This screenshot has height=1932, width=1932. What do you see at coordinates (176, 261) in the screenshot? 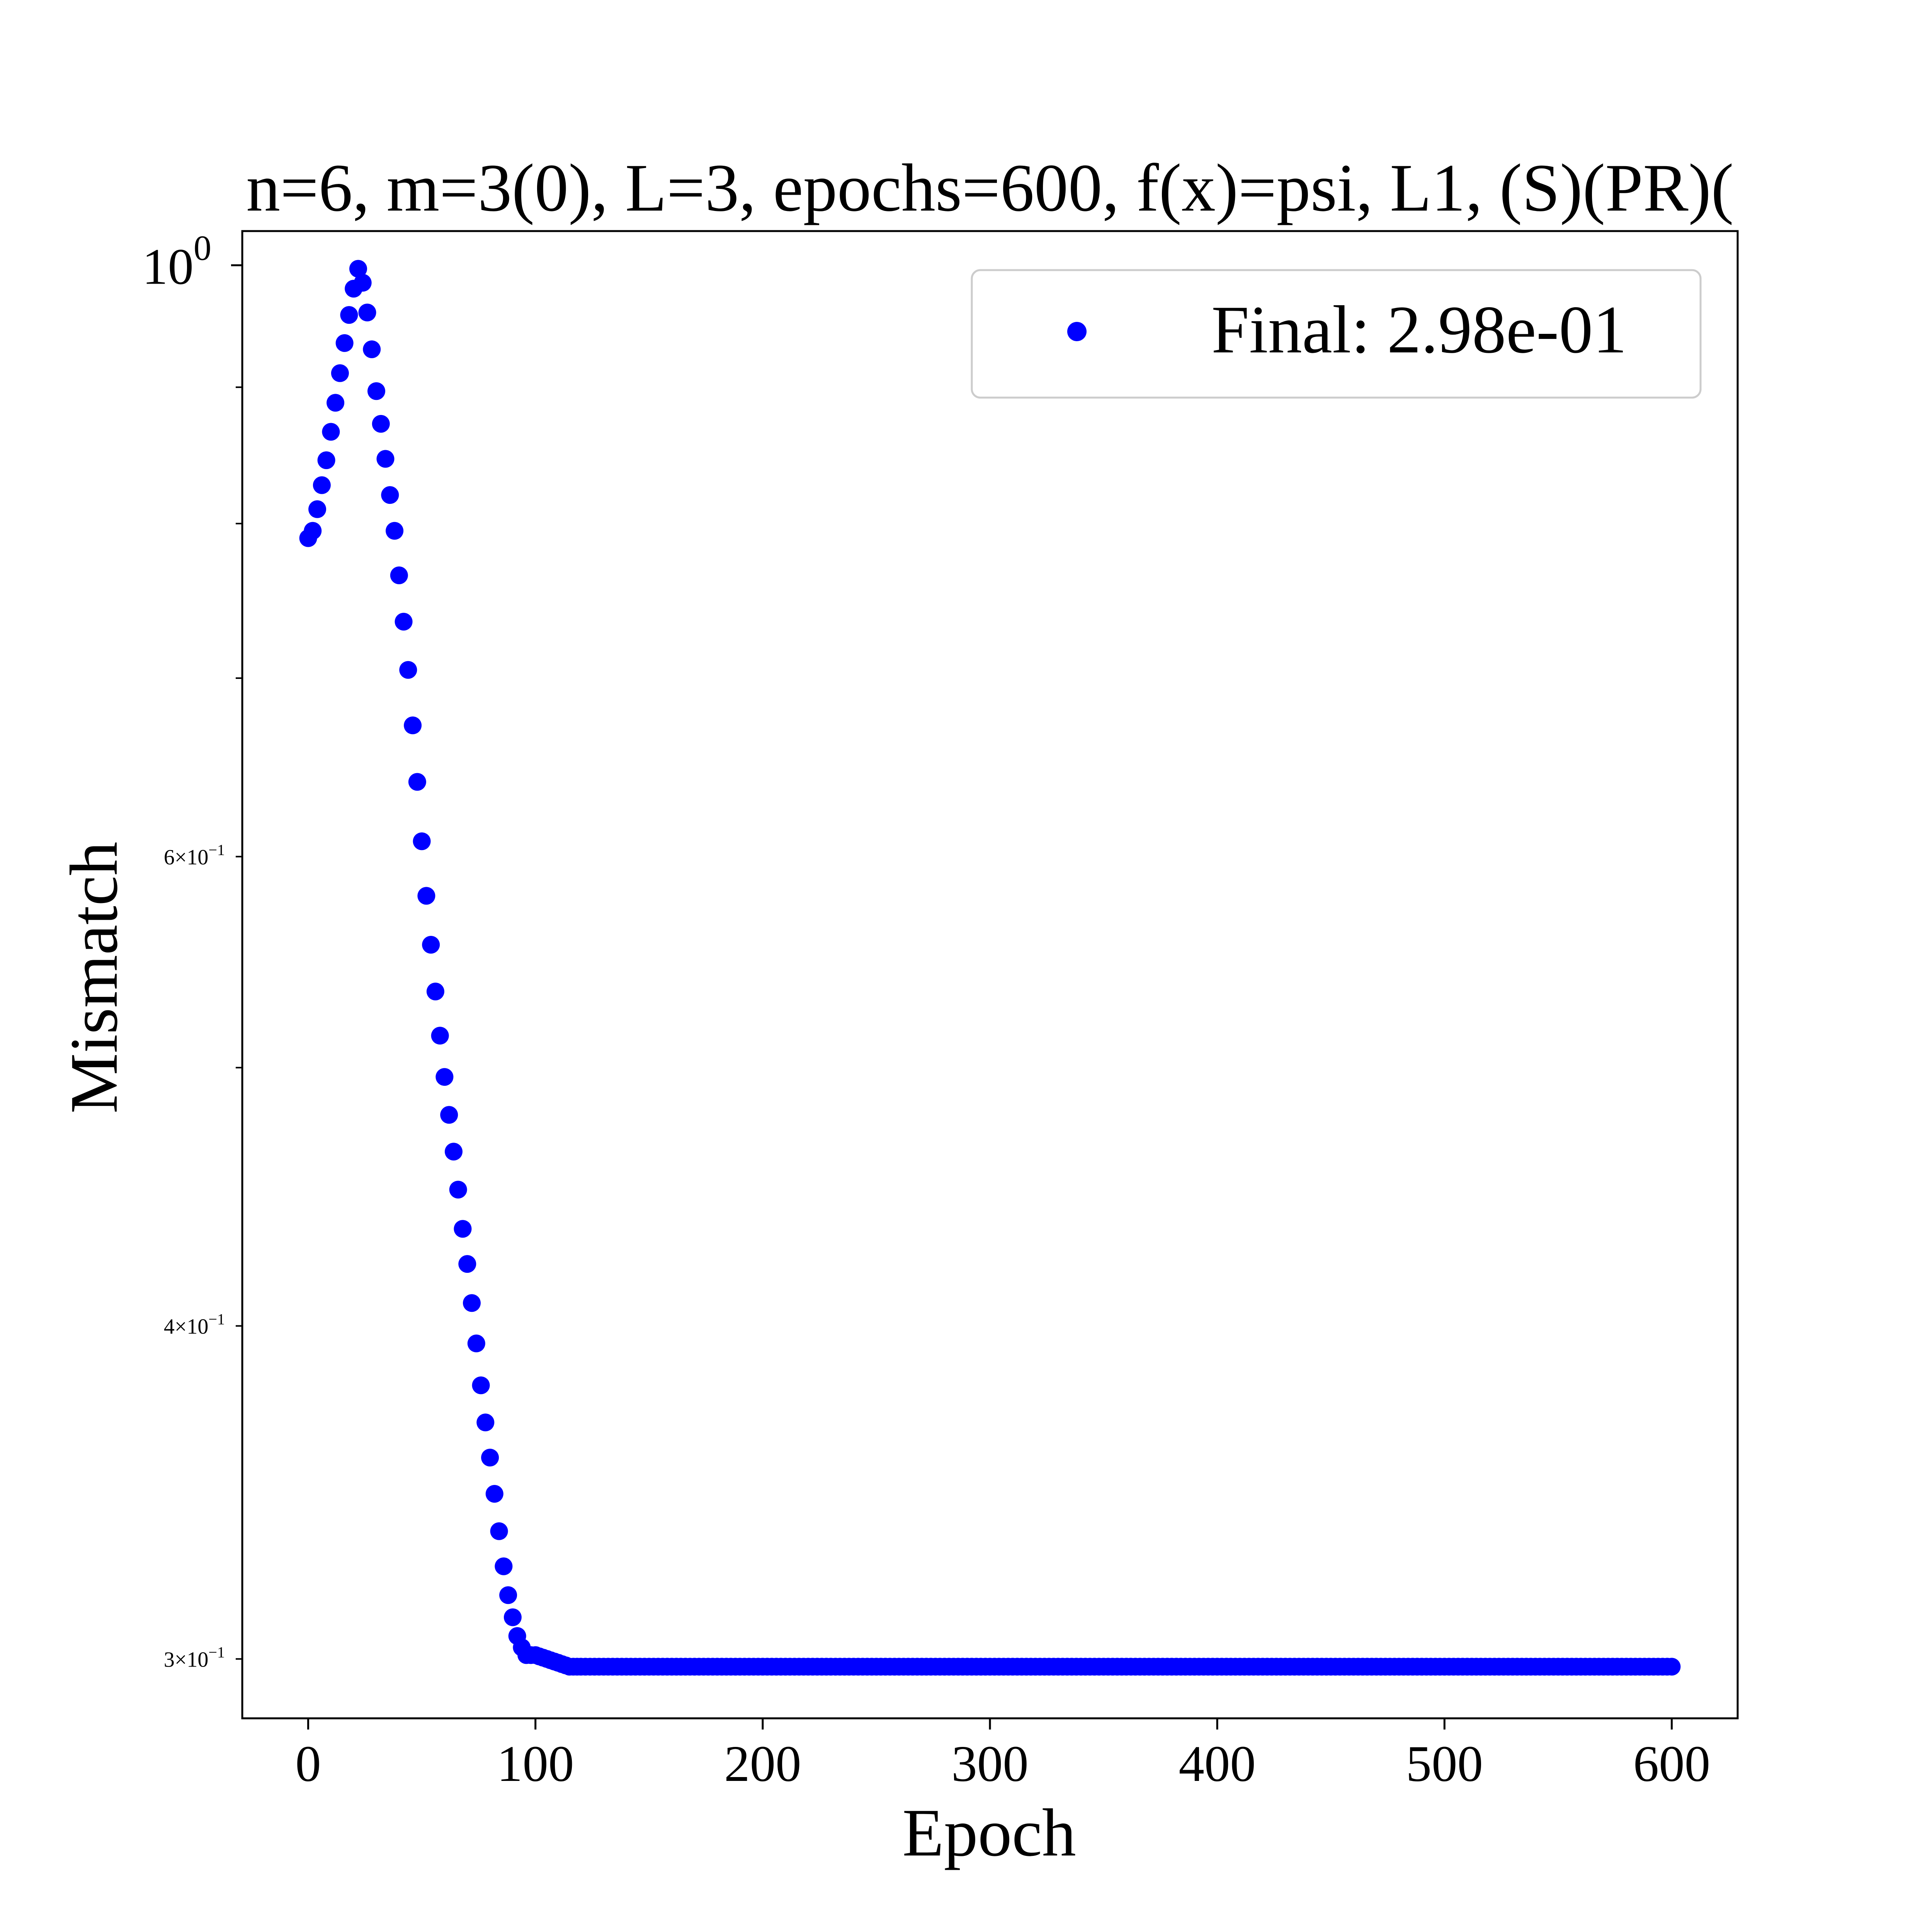
I see `y-tick-label-major: 100` at bounding box center [176, 261].